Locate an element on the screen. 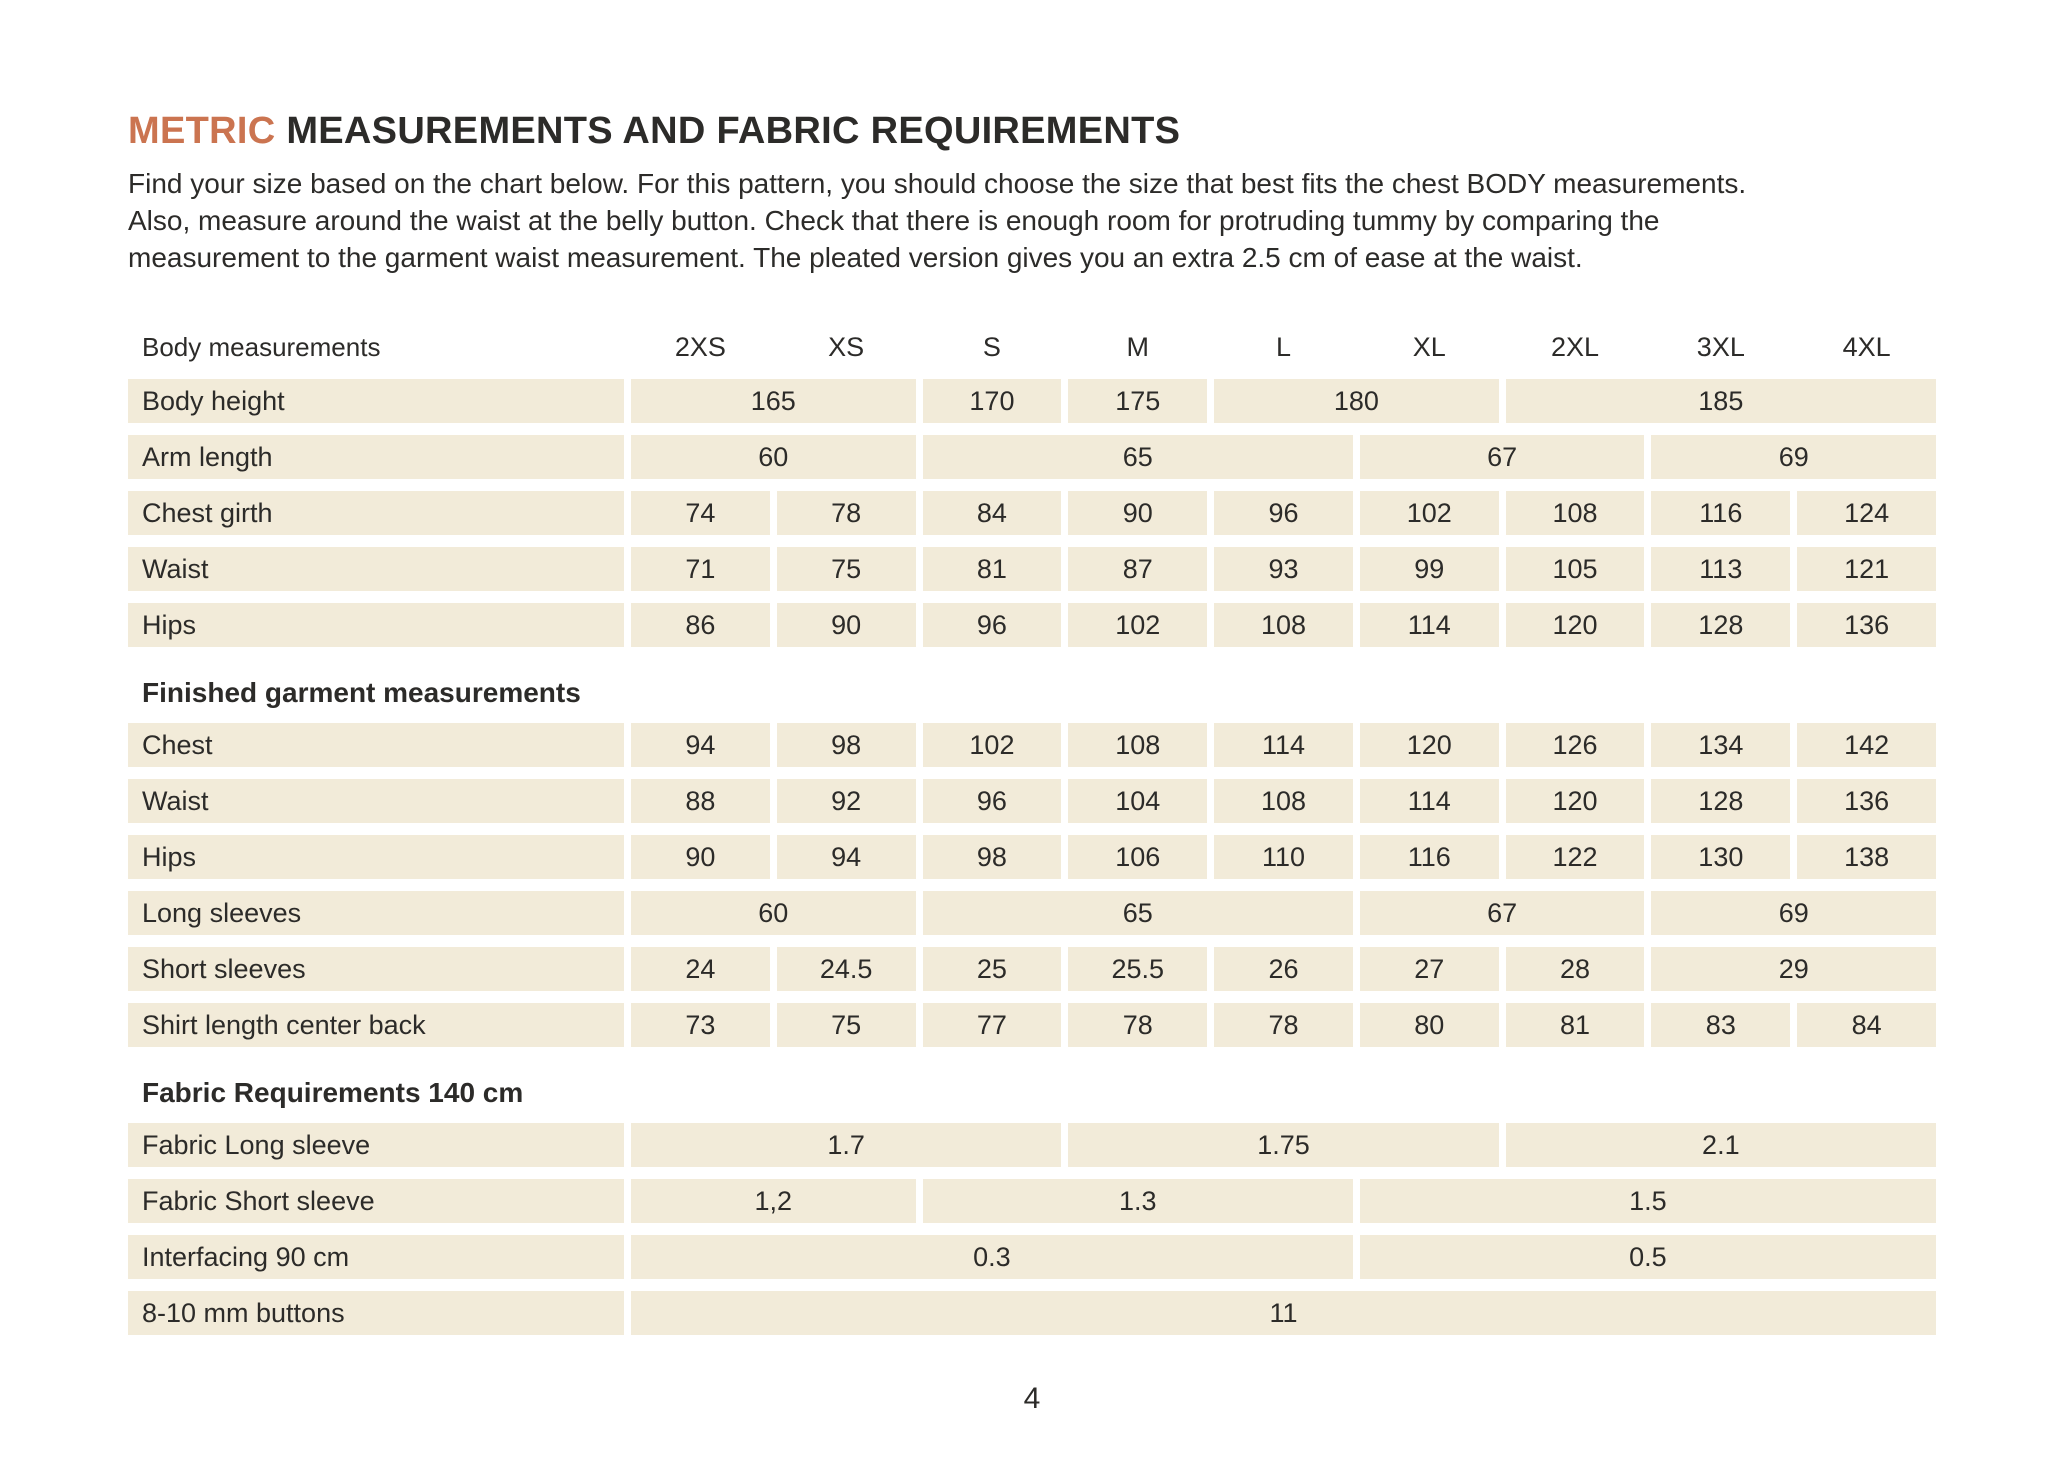 This screenshot has width=2048, height=1460. measurement-cell: 1.5 is located at coordinates (1647, 1201).